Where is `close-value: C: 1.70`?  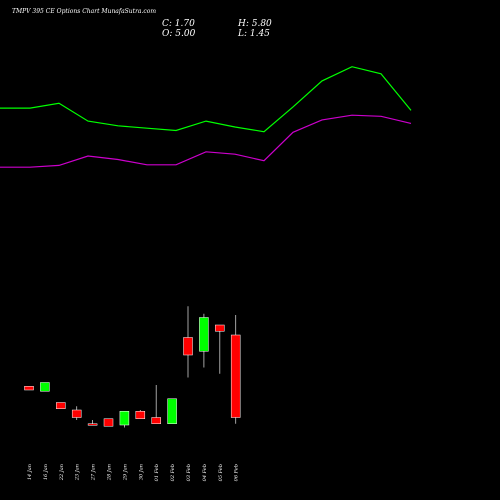 close-value: C: 1.70 is located at coordinates (178, 24).